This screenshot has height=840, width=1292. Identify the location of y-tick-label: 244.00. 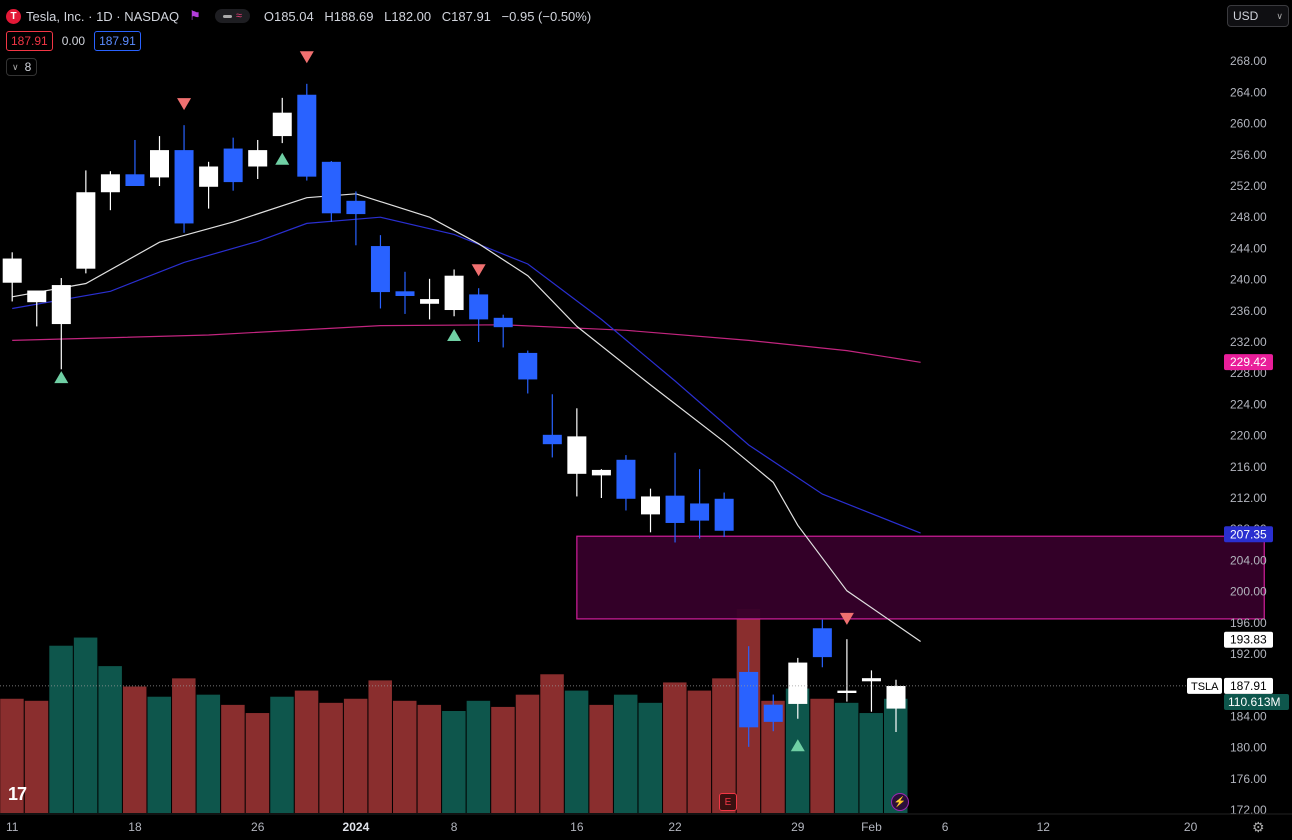
(1248, 248).